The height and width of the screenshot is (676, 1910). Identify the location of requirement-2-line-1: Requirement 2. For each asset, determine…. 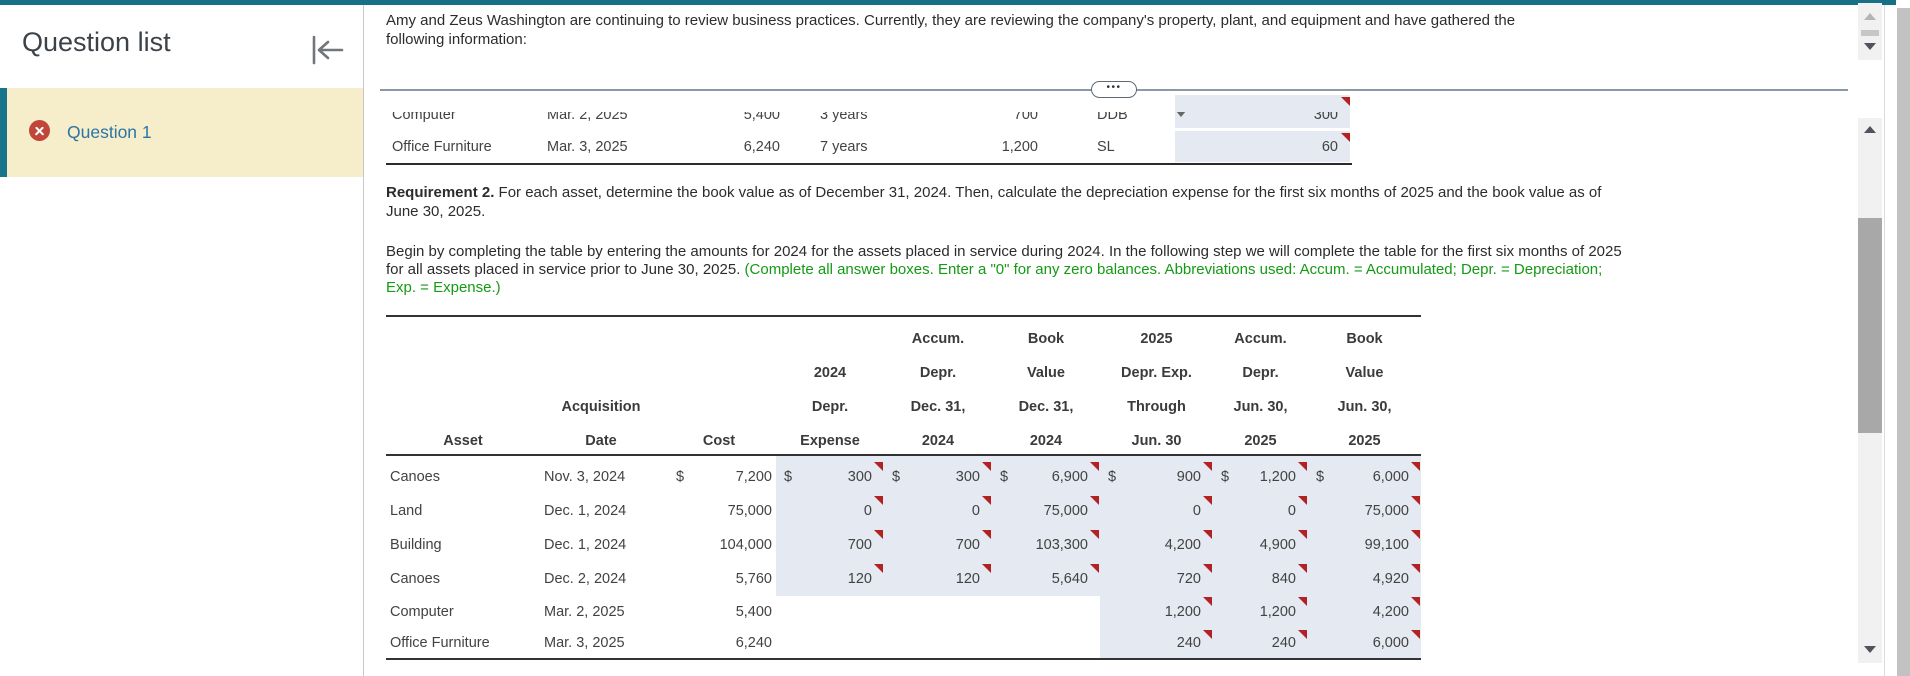
(994, 192).